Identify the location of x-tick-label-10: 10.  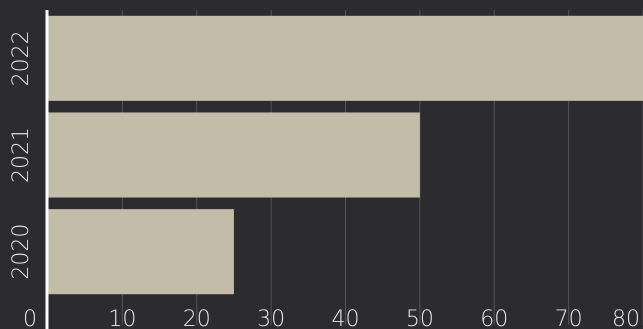
(122, 318).